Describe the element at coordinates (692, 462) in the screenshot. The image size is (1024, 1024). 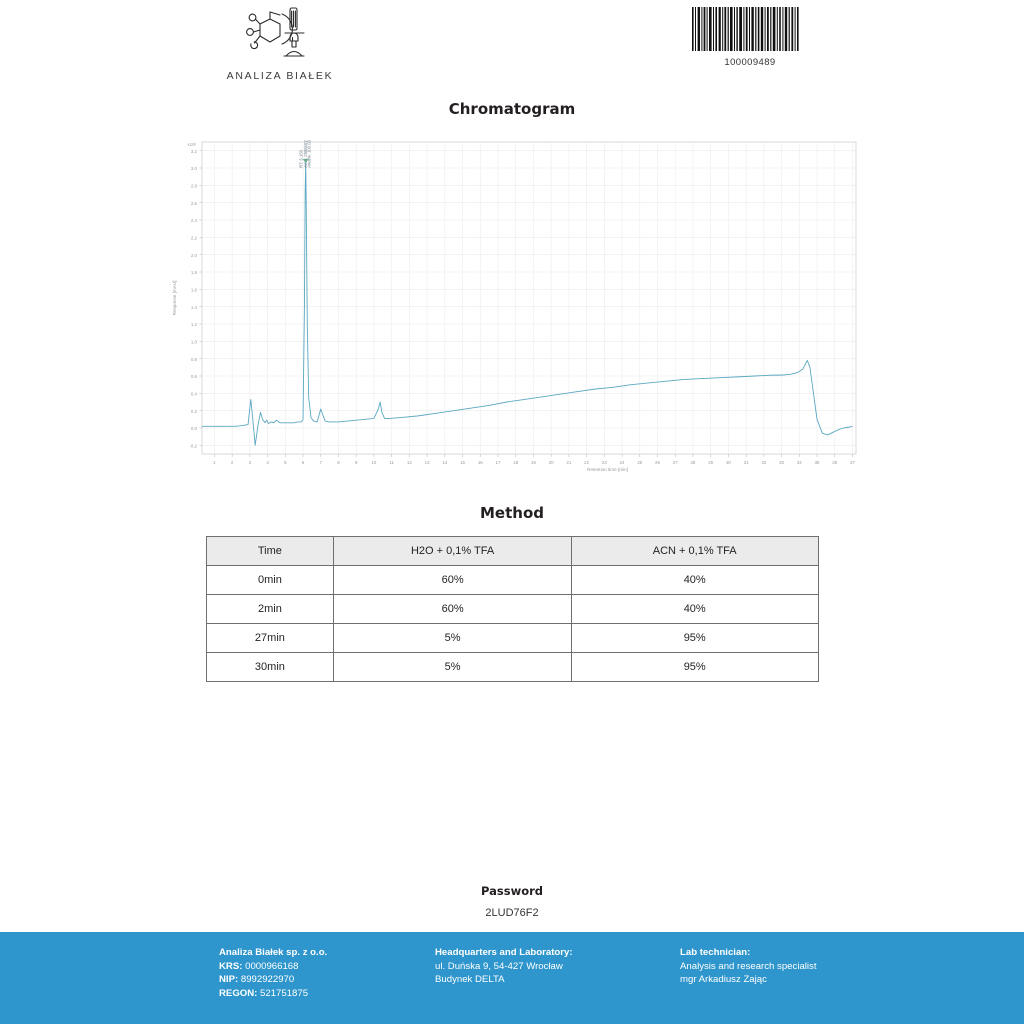
I see `x-tick-label: 28` at that location.